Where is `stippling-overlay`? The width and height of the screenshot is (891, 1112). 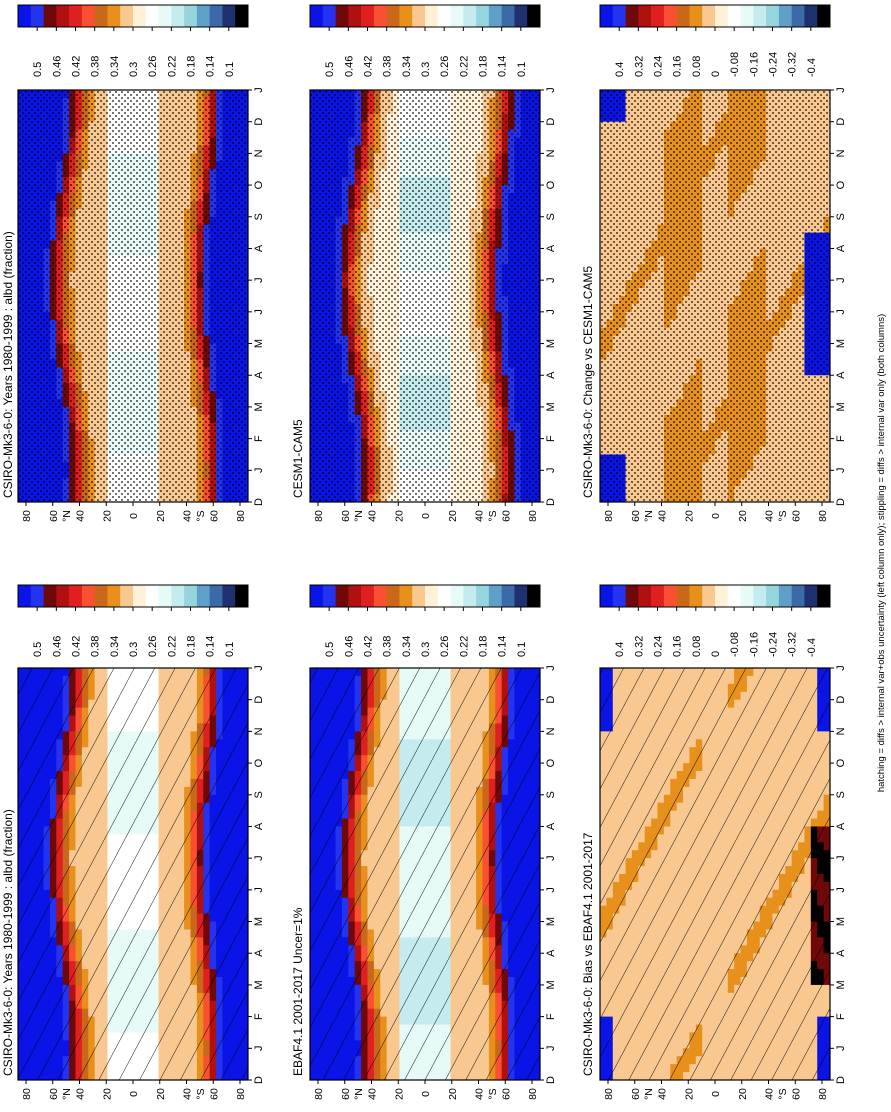
stippling-overlay is located at coordinates (133, 296).